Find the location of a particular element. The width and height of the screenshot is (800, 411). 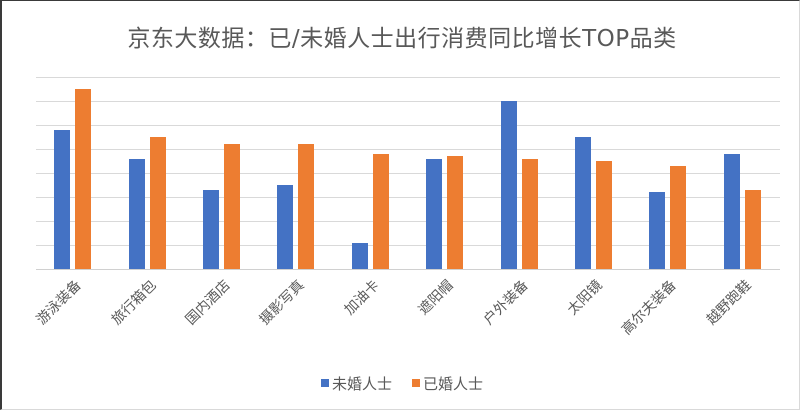

legend: 未婚人士 已婚人士 is located at coordinates (401, 383).